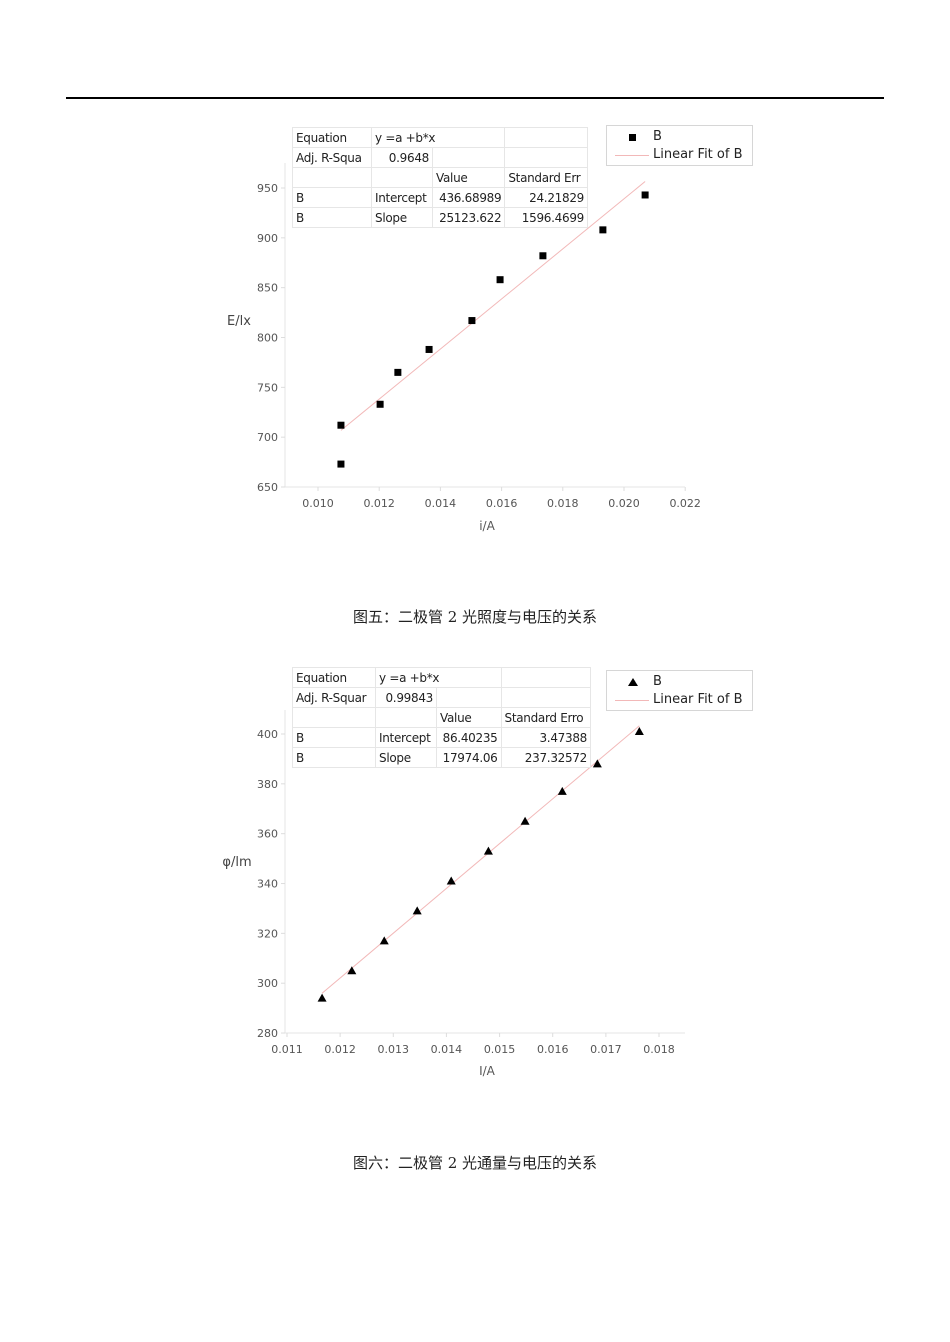 This screenshot has width=950, height=1342. Describe the element at coordinates (487, 526) in the screenshot. I see `x-axis-label: i/A` at that location.